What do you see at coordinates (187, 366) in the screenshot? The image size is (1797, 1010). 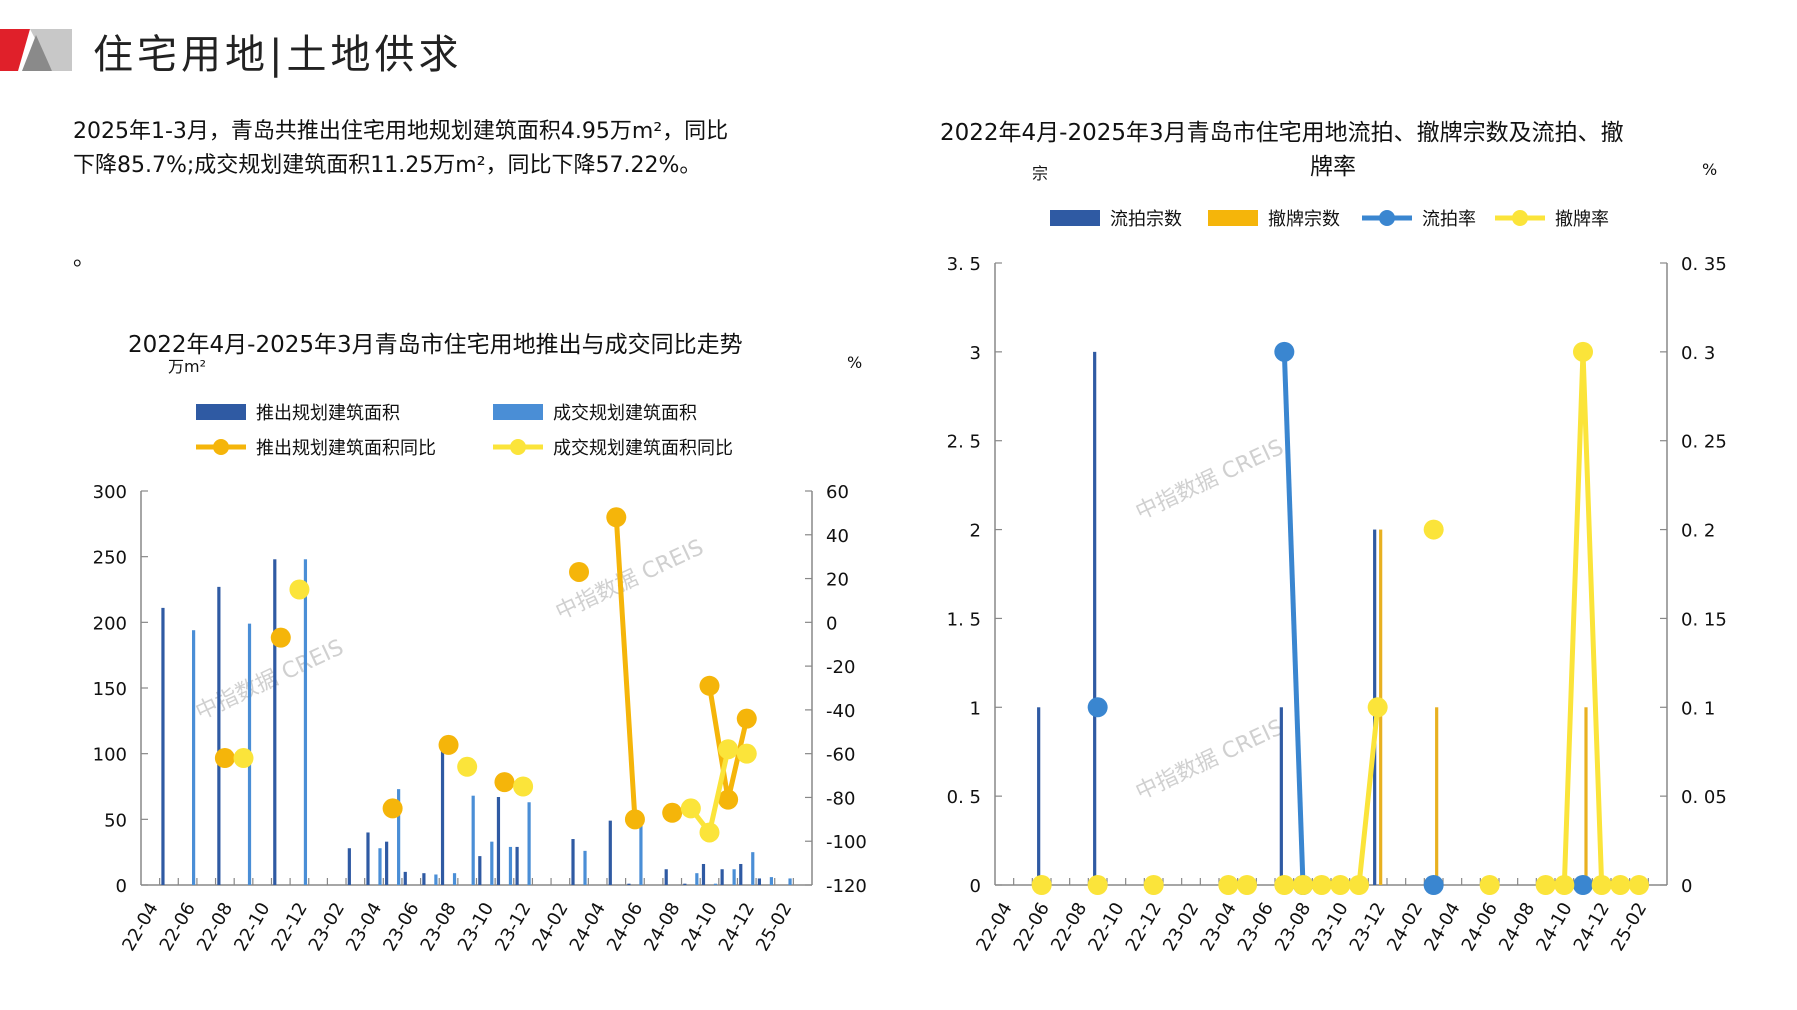 I see `left-chart-y-unit: 万m²` at bounding box center [187, 366].